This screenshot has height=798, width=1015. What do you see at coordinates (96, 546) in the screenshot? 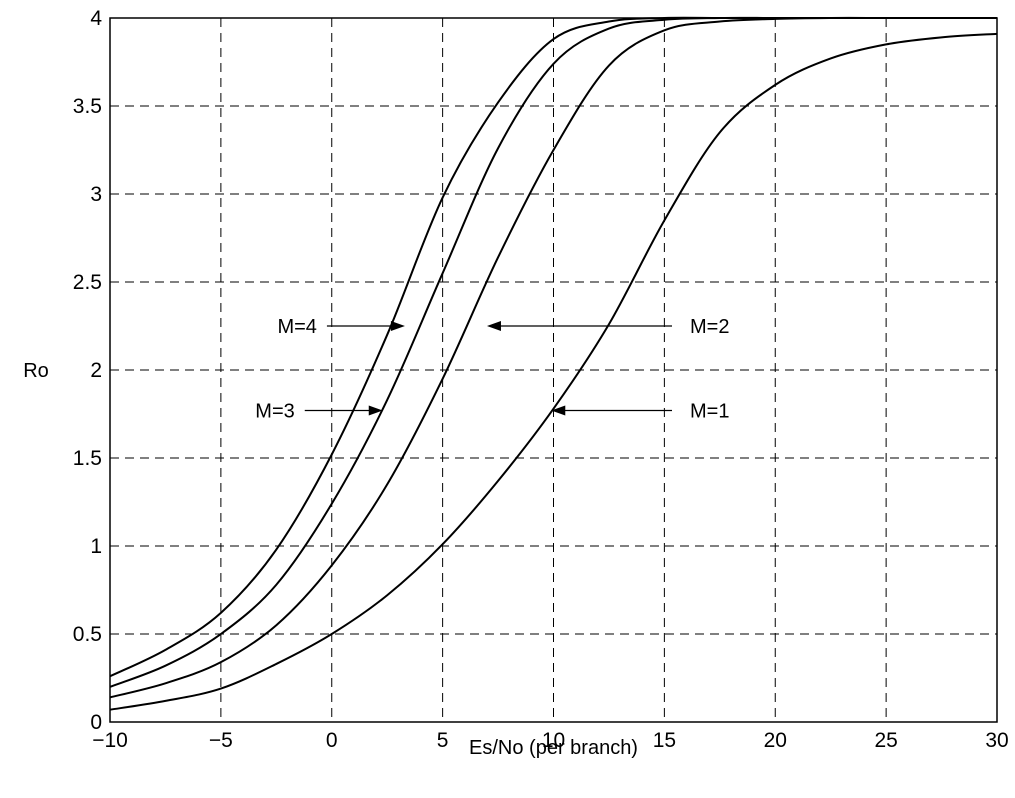
I see `y-tick-label: 1` at bounding box center [96, 546].